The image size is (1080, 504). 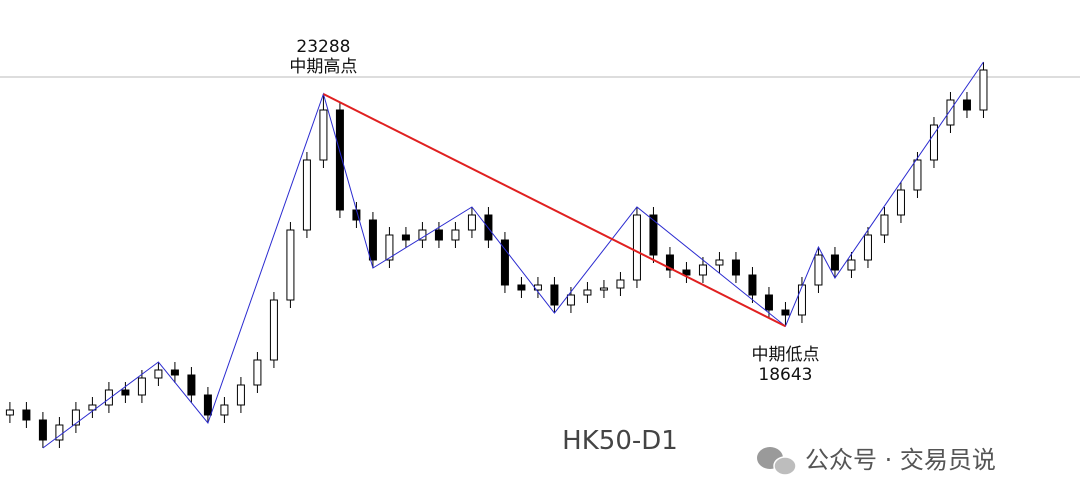 What do you see at coordinates (323, 47) in the screenshot?
I see `annotation: 23288` at bounding box center [323, 47].